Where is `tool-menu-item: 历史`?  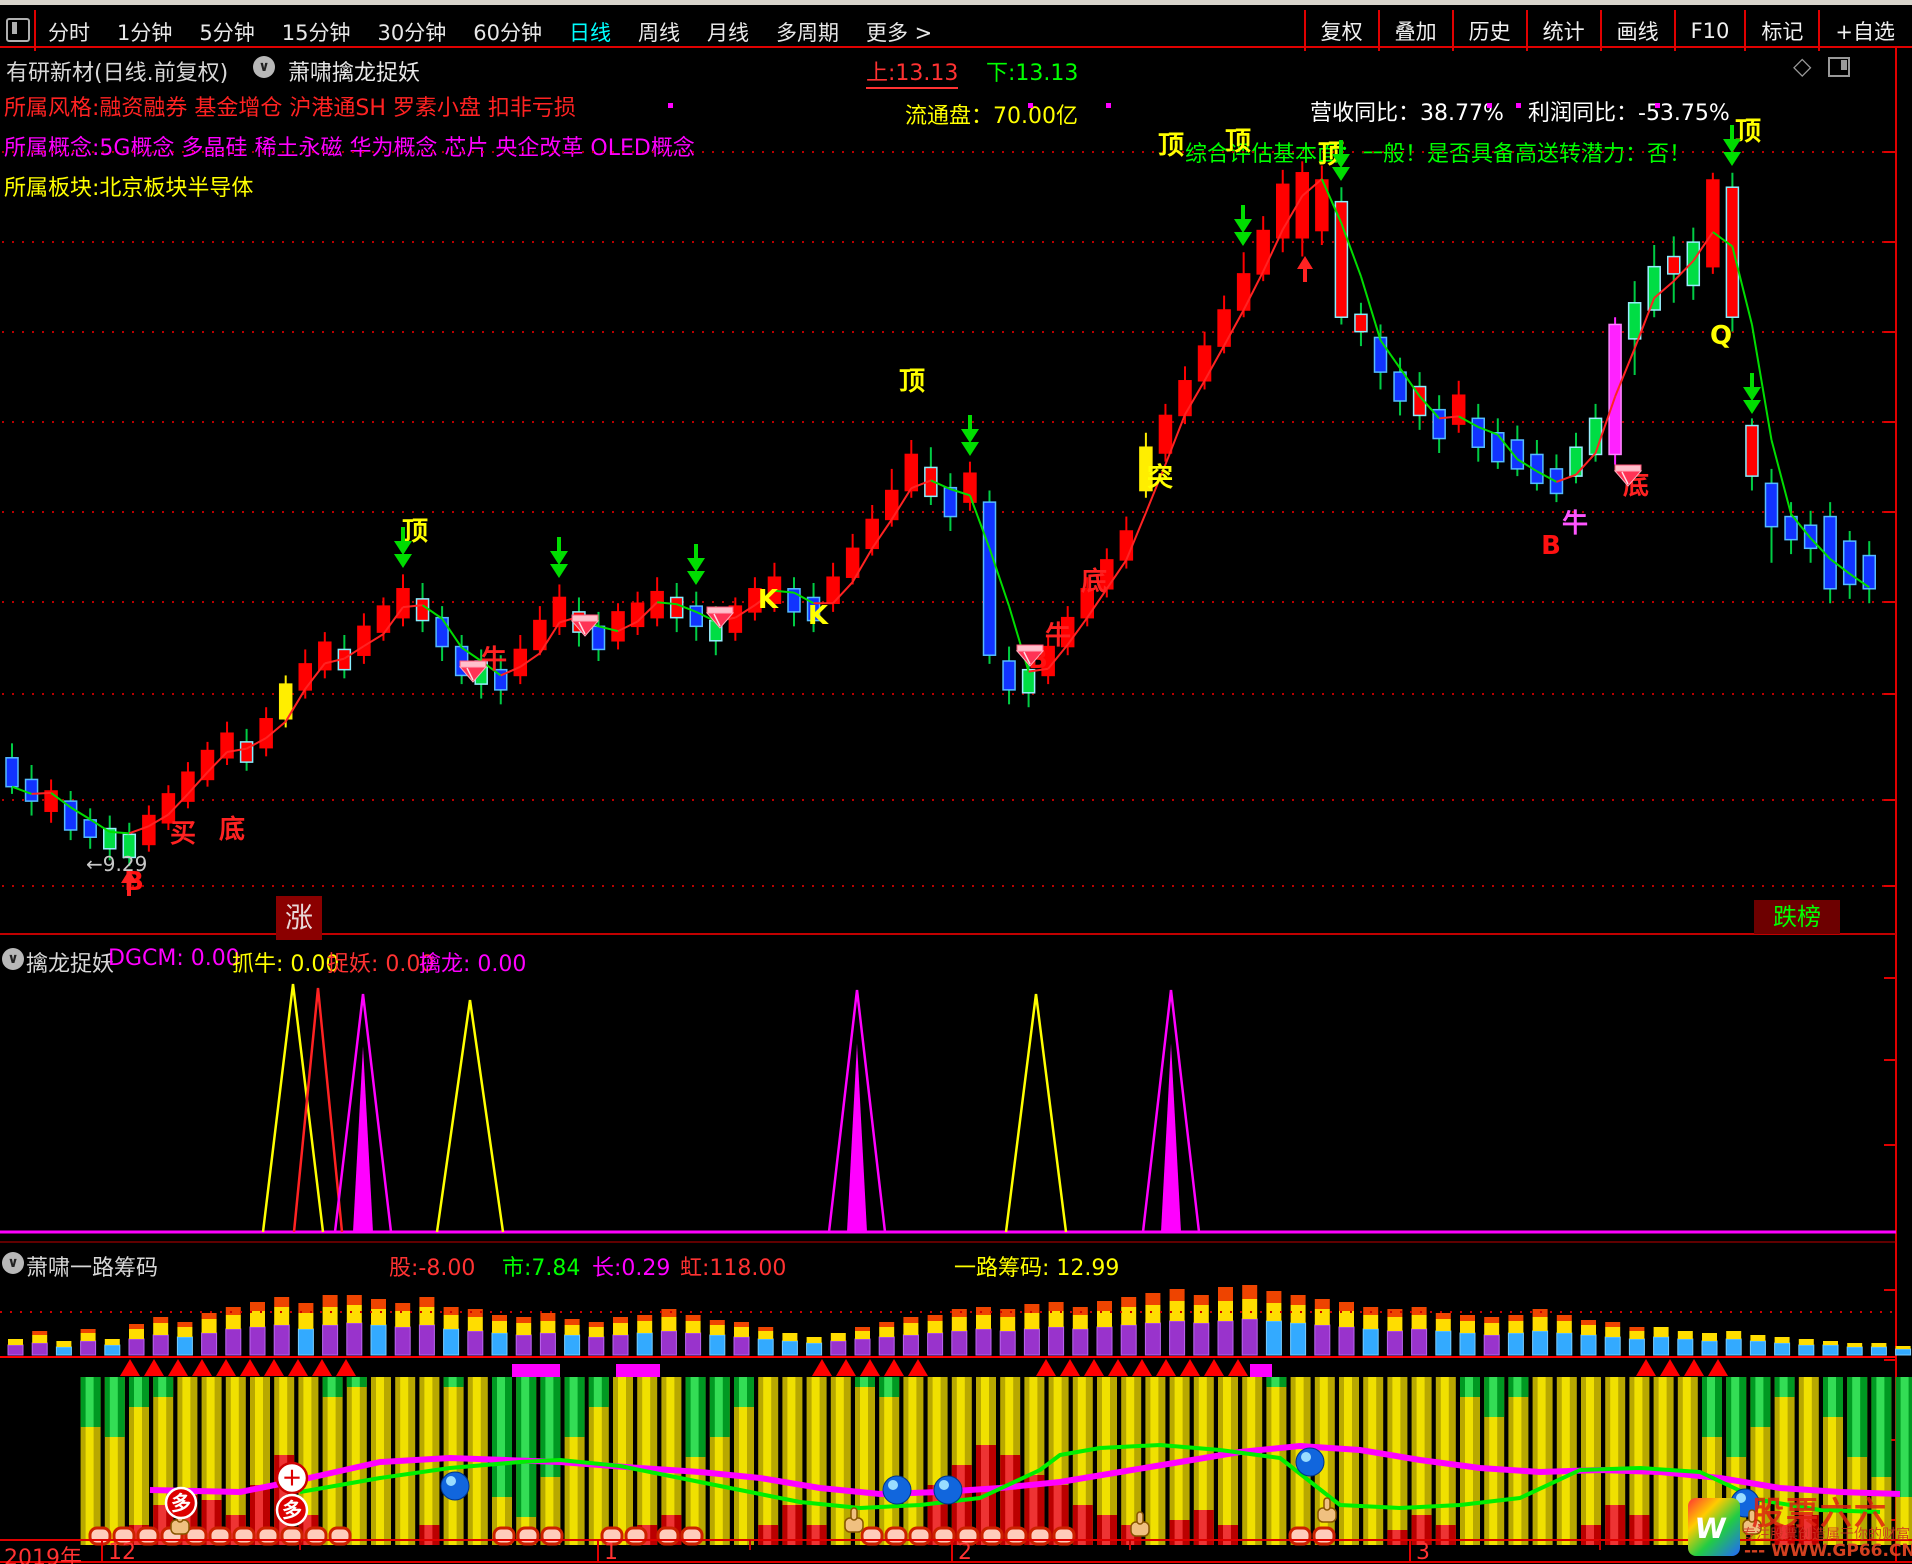
tool-menu-item: 历史 is located at coordinates (1488, 30).